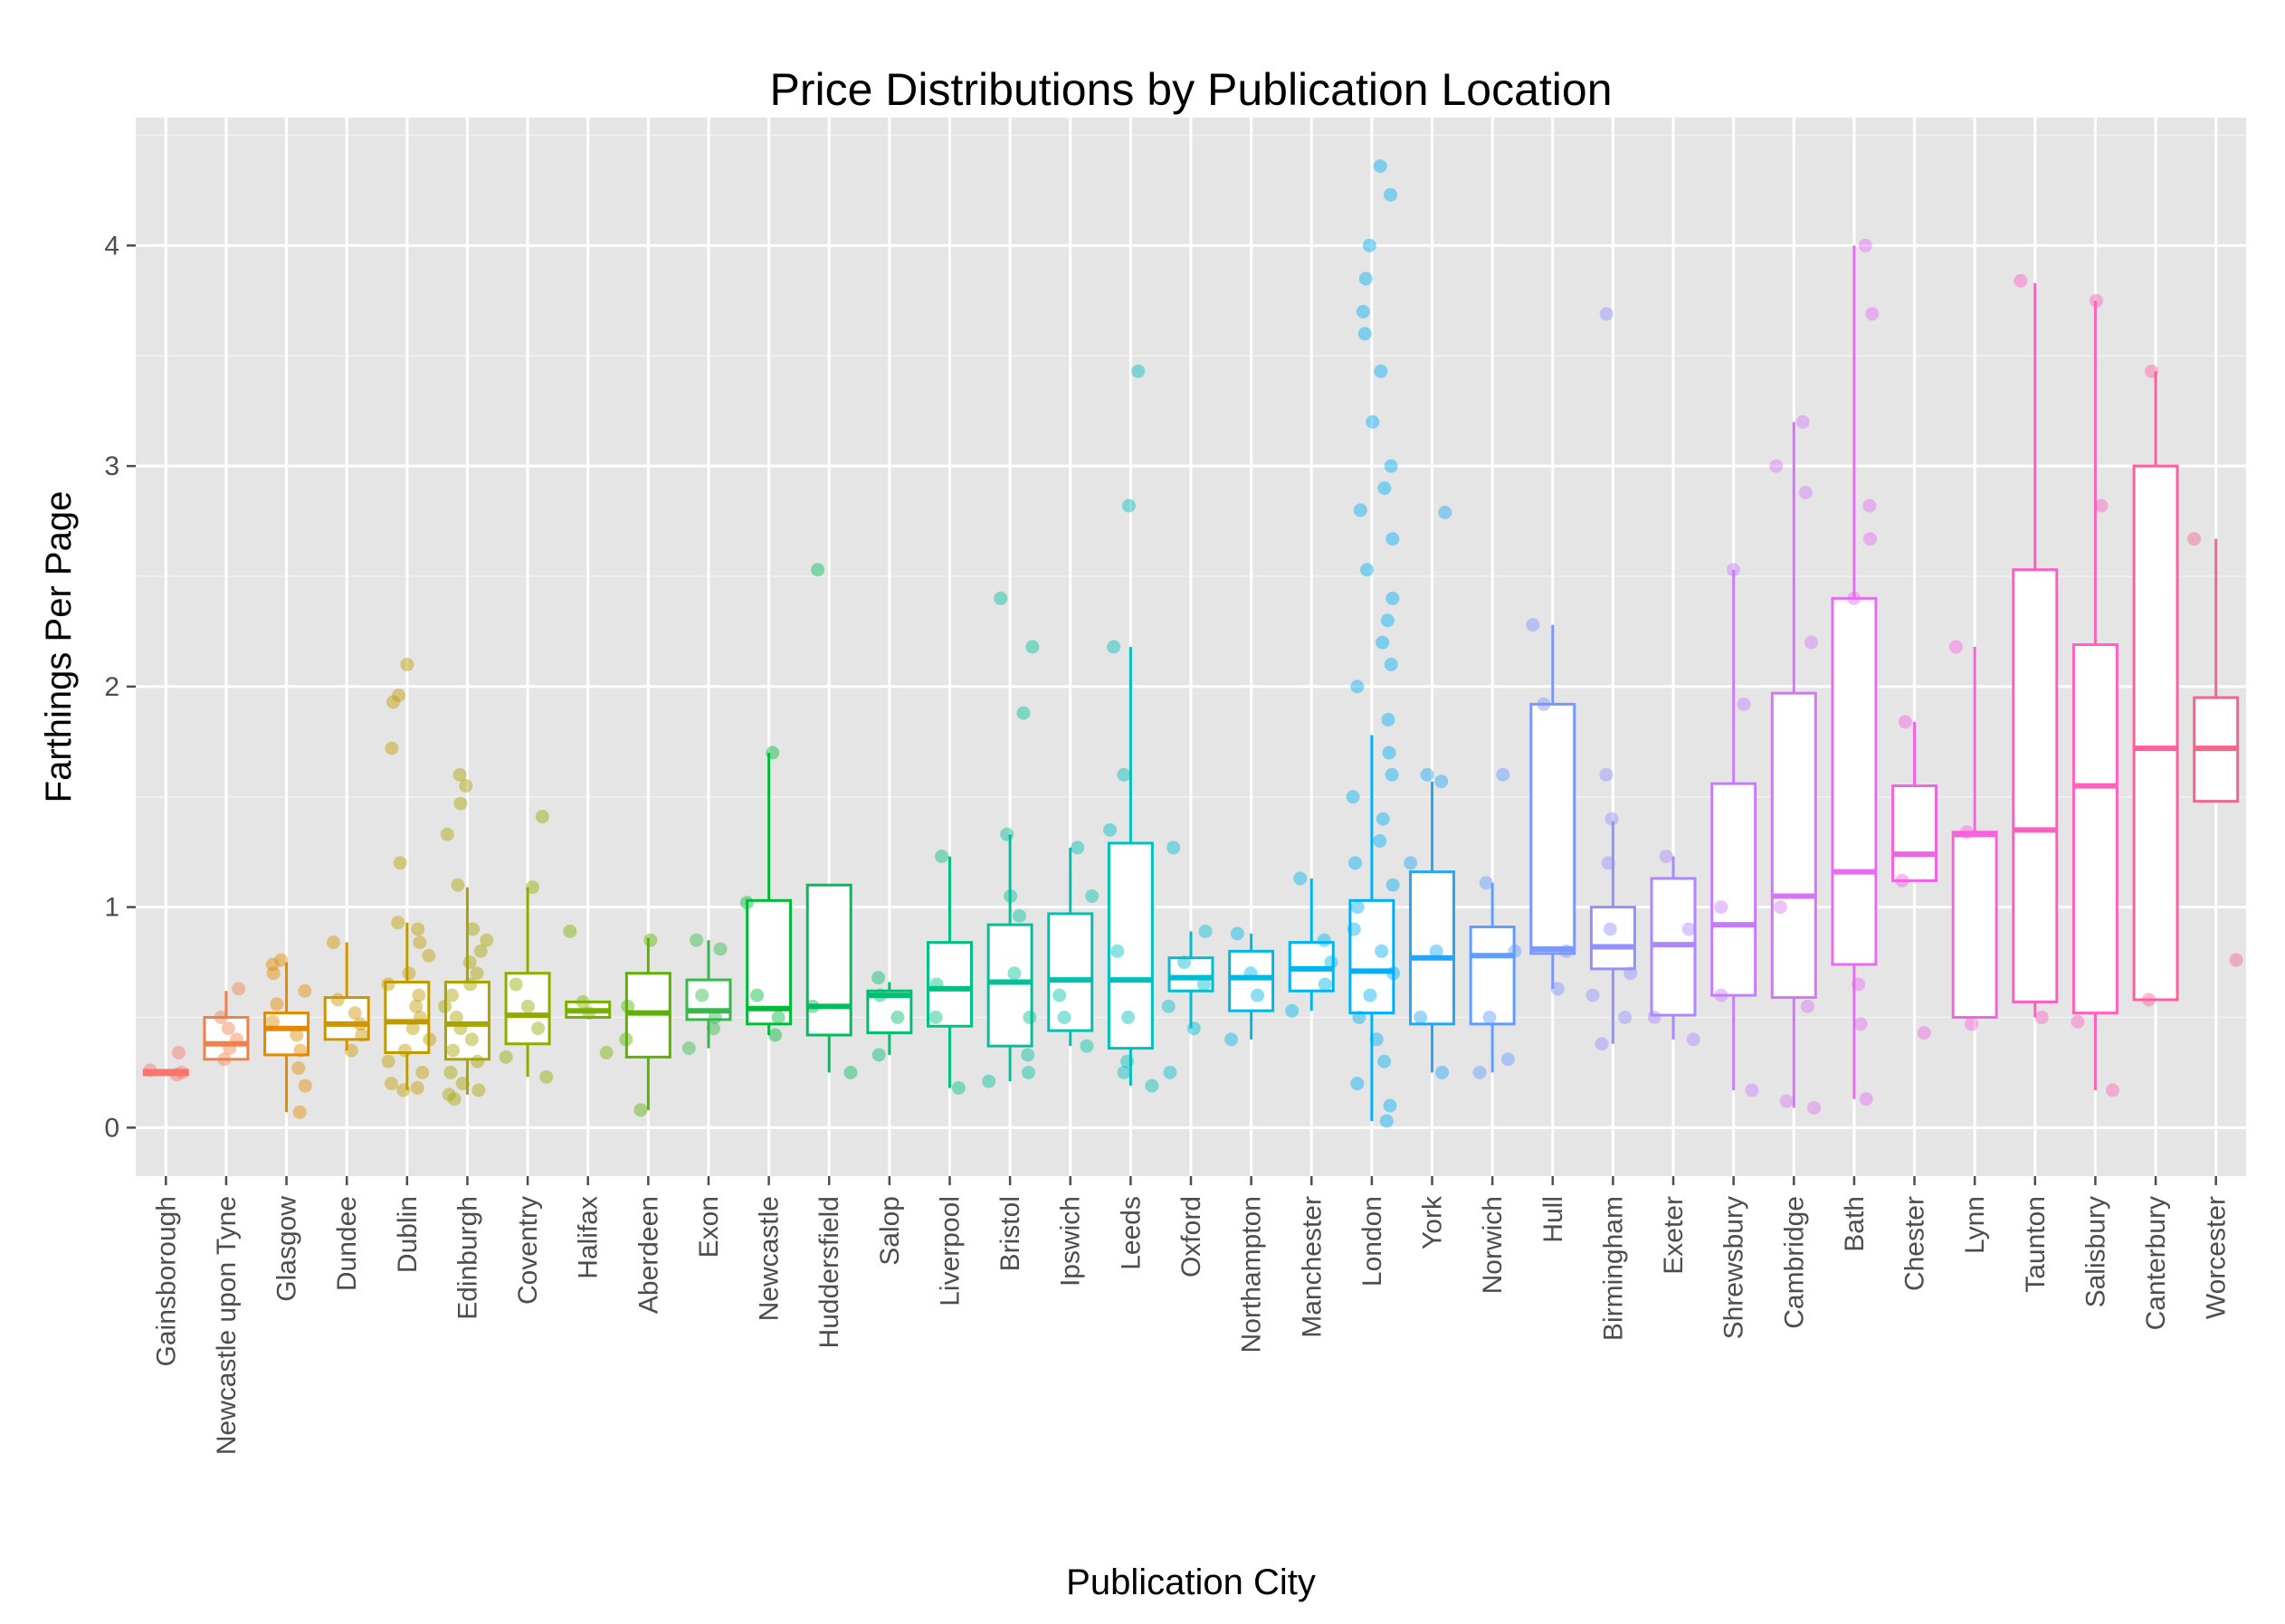 The width and height of the screenshot is (2285, 1624). What do you see at coordinates (1131, 1233) in the screenshot?
I see `x-tick-label: Leeds` at bounding box center [1131, 1233].